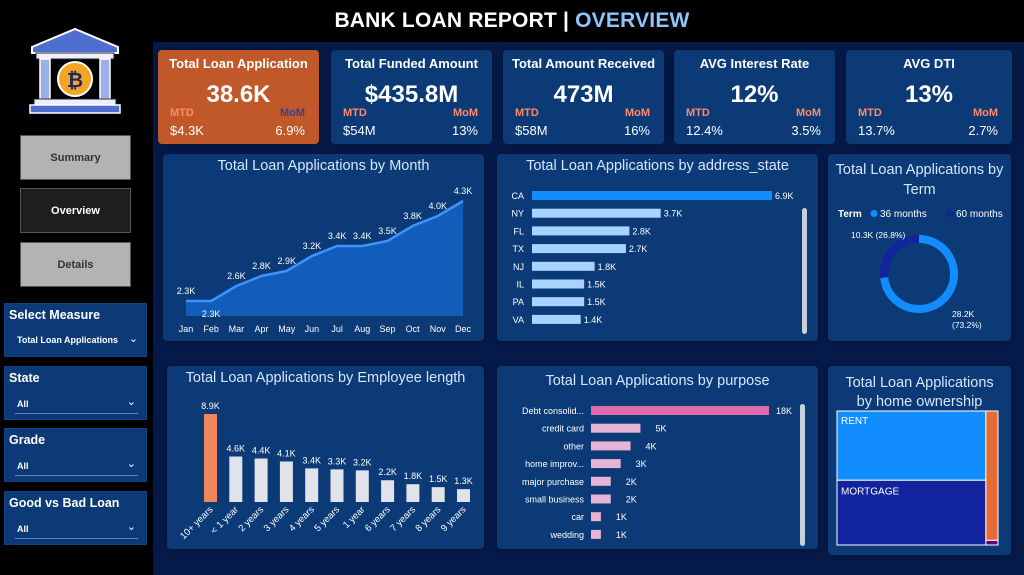 This screenshot has height=575, width=1024. I want to click on data-label: 6.9K, so click(784, 196).